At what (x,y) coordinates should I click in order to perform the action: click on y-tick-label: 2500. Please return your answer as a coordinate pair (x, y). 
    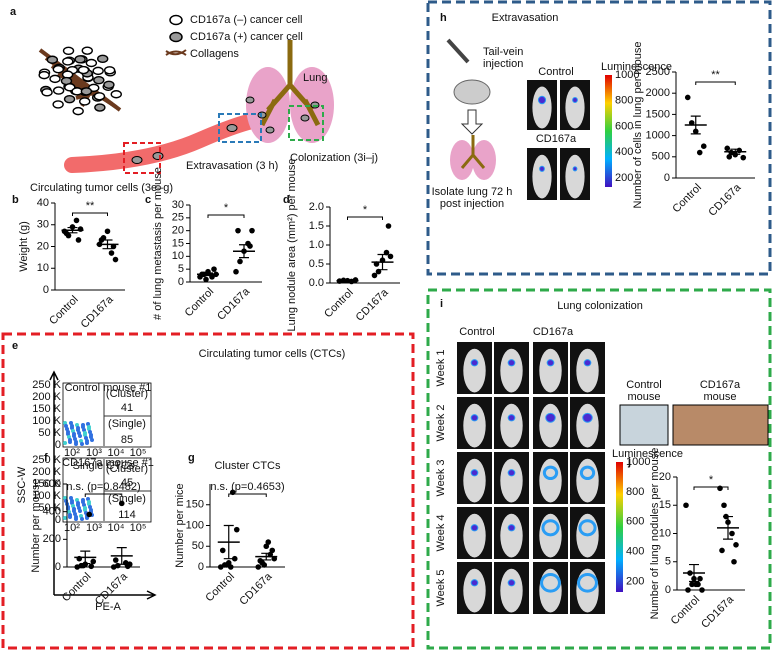
    Looking at the image, I should click on (658, 72).